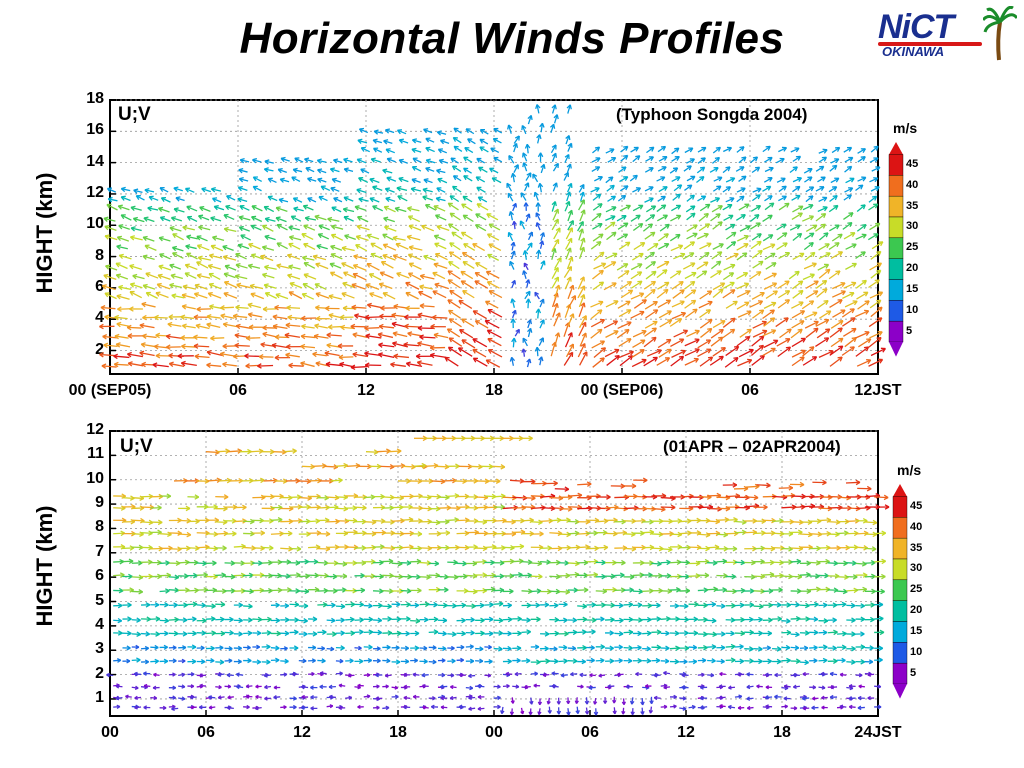  Describe the element at coordinates (99, 551) in the screenshot. I see `y-tick-label: 7` at that location.